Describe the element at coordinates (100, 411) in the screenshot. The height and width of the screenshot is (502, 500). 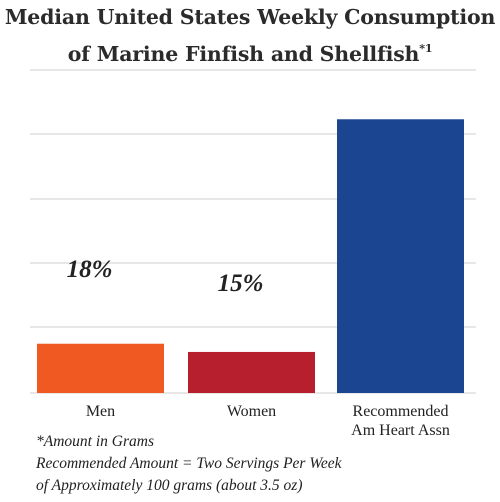
I see `x-tick-label-1: Men` at that location.